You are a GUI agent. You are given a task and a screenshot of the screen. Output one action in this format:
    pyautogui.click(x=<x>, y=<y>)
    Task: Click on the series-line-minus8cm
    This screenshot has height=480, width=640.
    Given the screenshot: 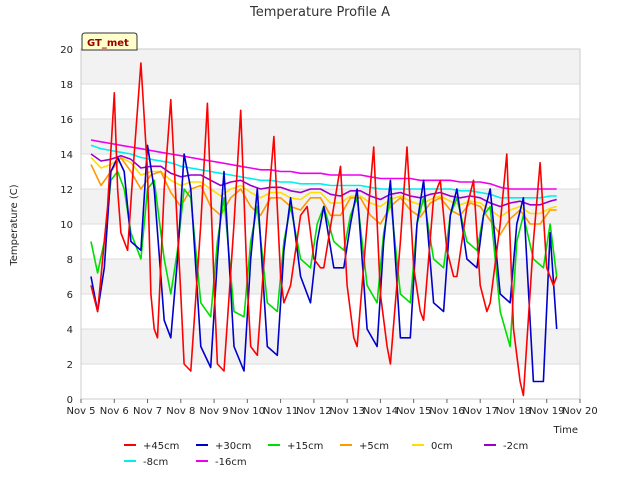 What is the action you would take?
    pyautogui.click(x=323, y=171)
    